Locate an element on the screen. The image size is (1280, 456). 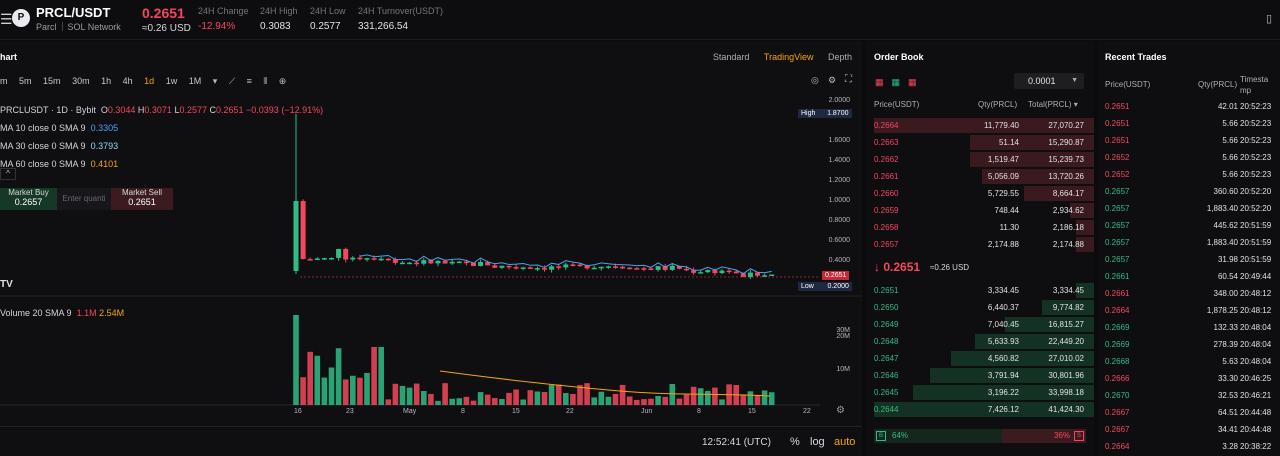
timeframe-1M: 1M is located at coordinates (195, 81).